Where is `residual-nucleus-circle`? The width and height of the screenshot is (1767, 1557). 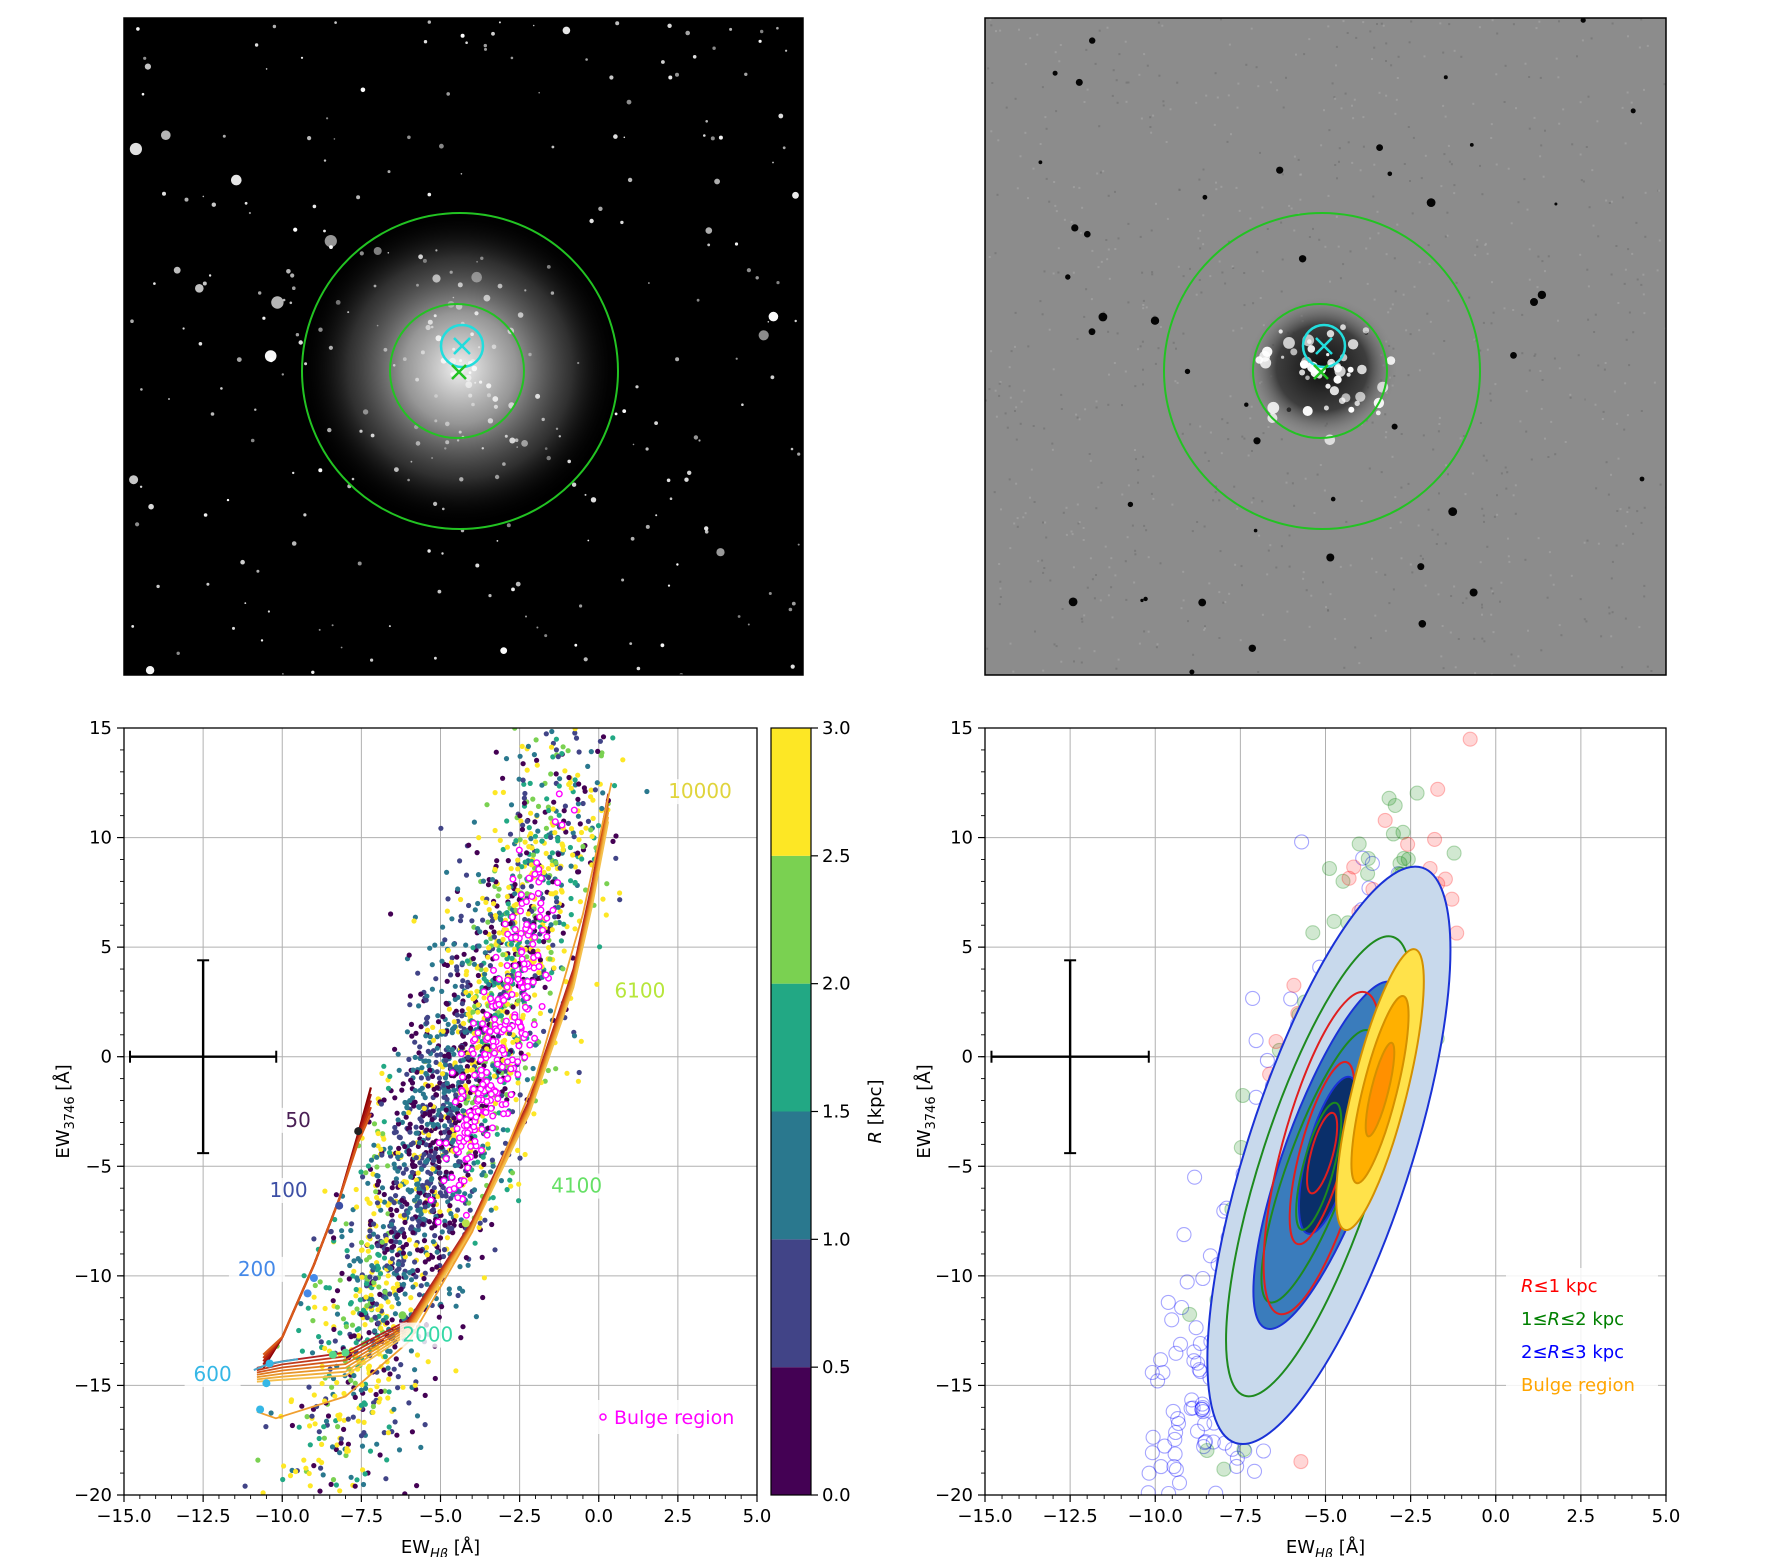 residual-nucleus-circle is located at coordinates (1324, 346).